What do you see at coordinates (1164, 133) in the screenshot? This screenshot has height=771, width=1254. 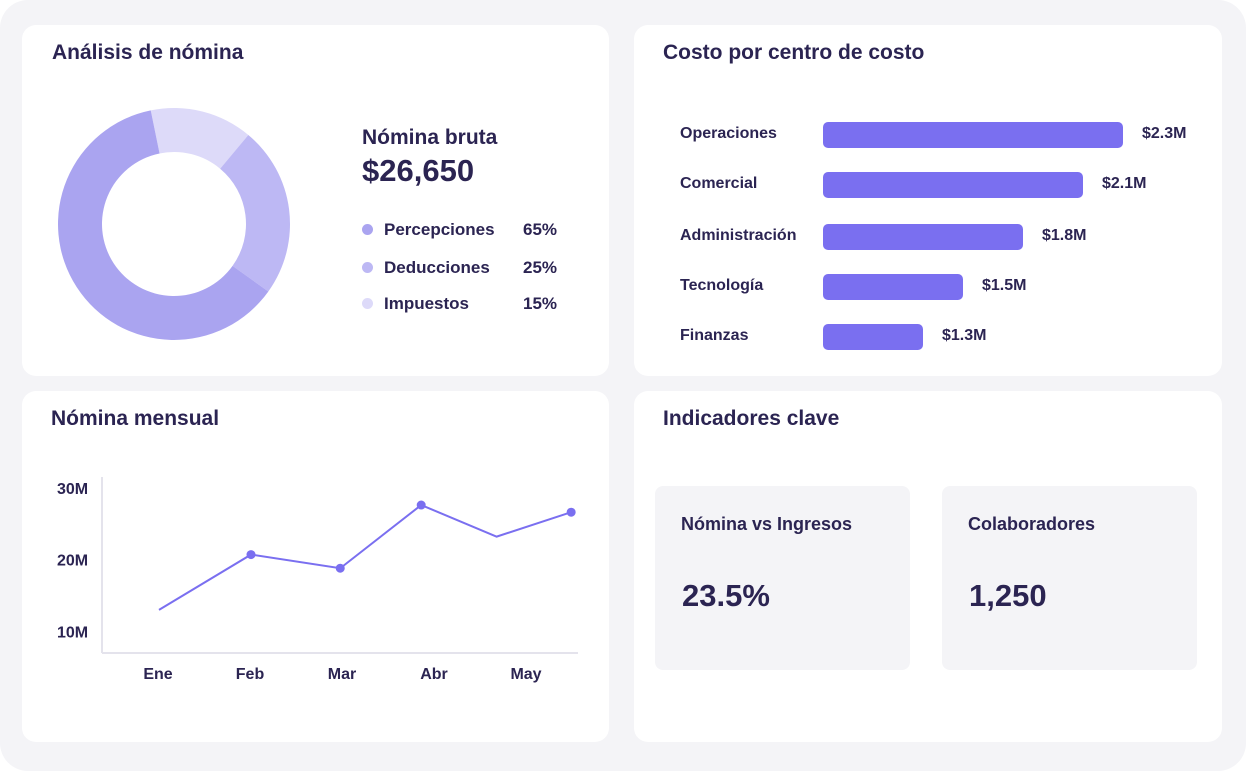 I see `cost-row-value: $2.3M` at bounding box center [1164, 133].